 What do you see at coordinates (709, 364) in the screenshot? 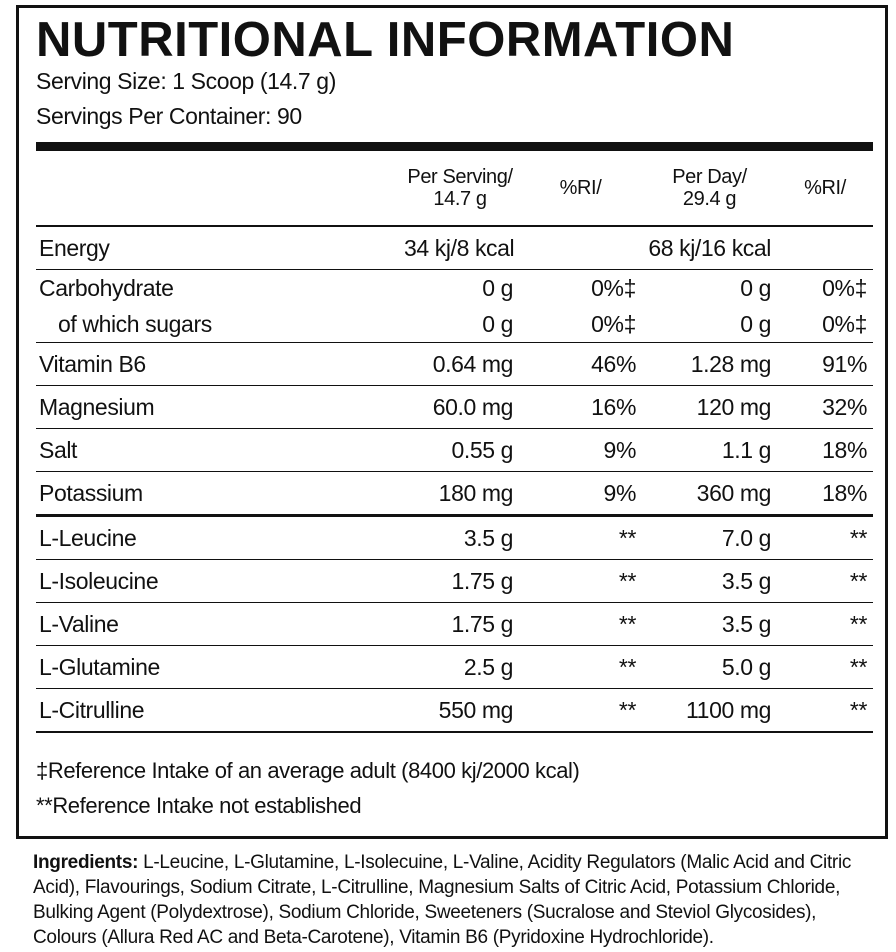
I see `row-value: 1.28 mg` at bounding box center [709, 364].